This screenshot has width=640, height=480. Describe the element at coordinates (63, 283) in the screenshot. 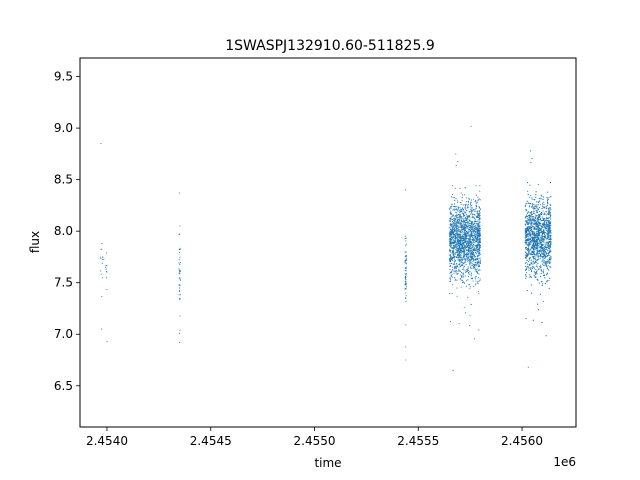

I see `y-tick-label: 7.5` at that location.